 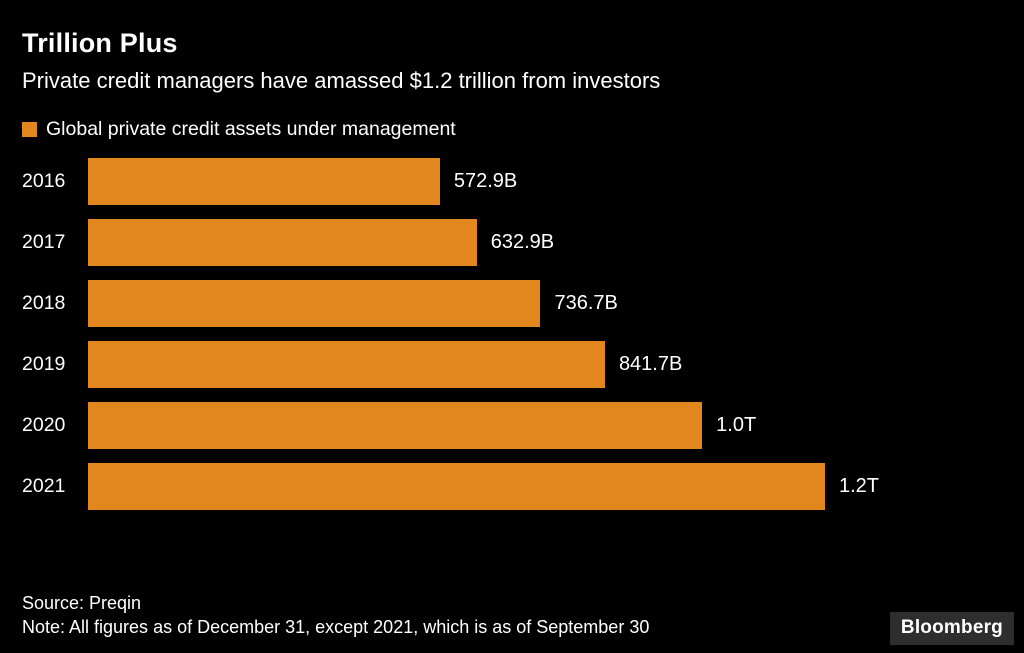 What do you see at coordinates (44, 242) in the screenshot?
I see `year-label: 2017` at bounding box center [44, 242].